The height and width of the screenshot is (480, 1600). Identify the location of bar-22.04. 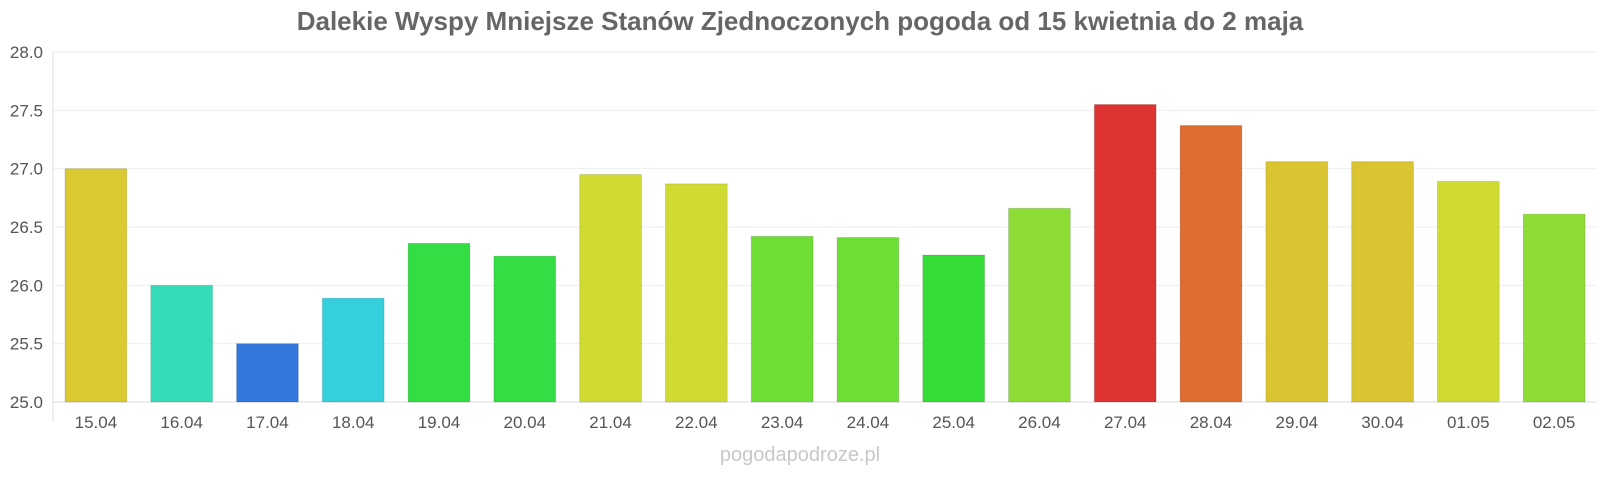
(696, 293).